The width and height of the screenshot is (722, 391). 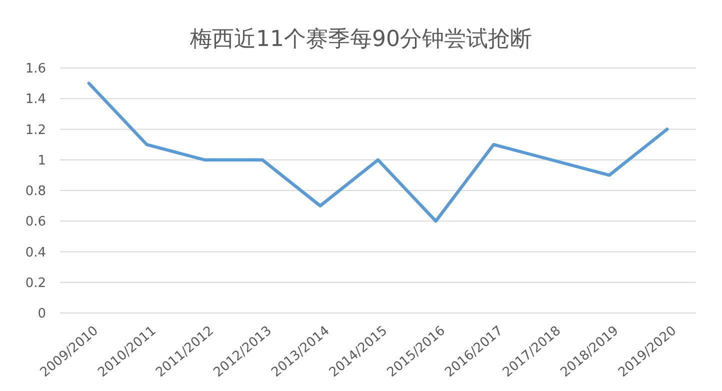 I want to click on y-tick-label: 1.4, so click(x=35, y=100).